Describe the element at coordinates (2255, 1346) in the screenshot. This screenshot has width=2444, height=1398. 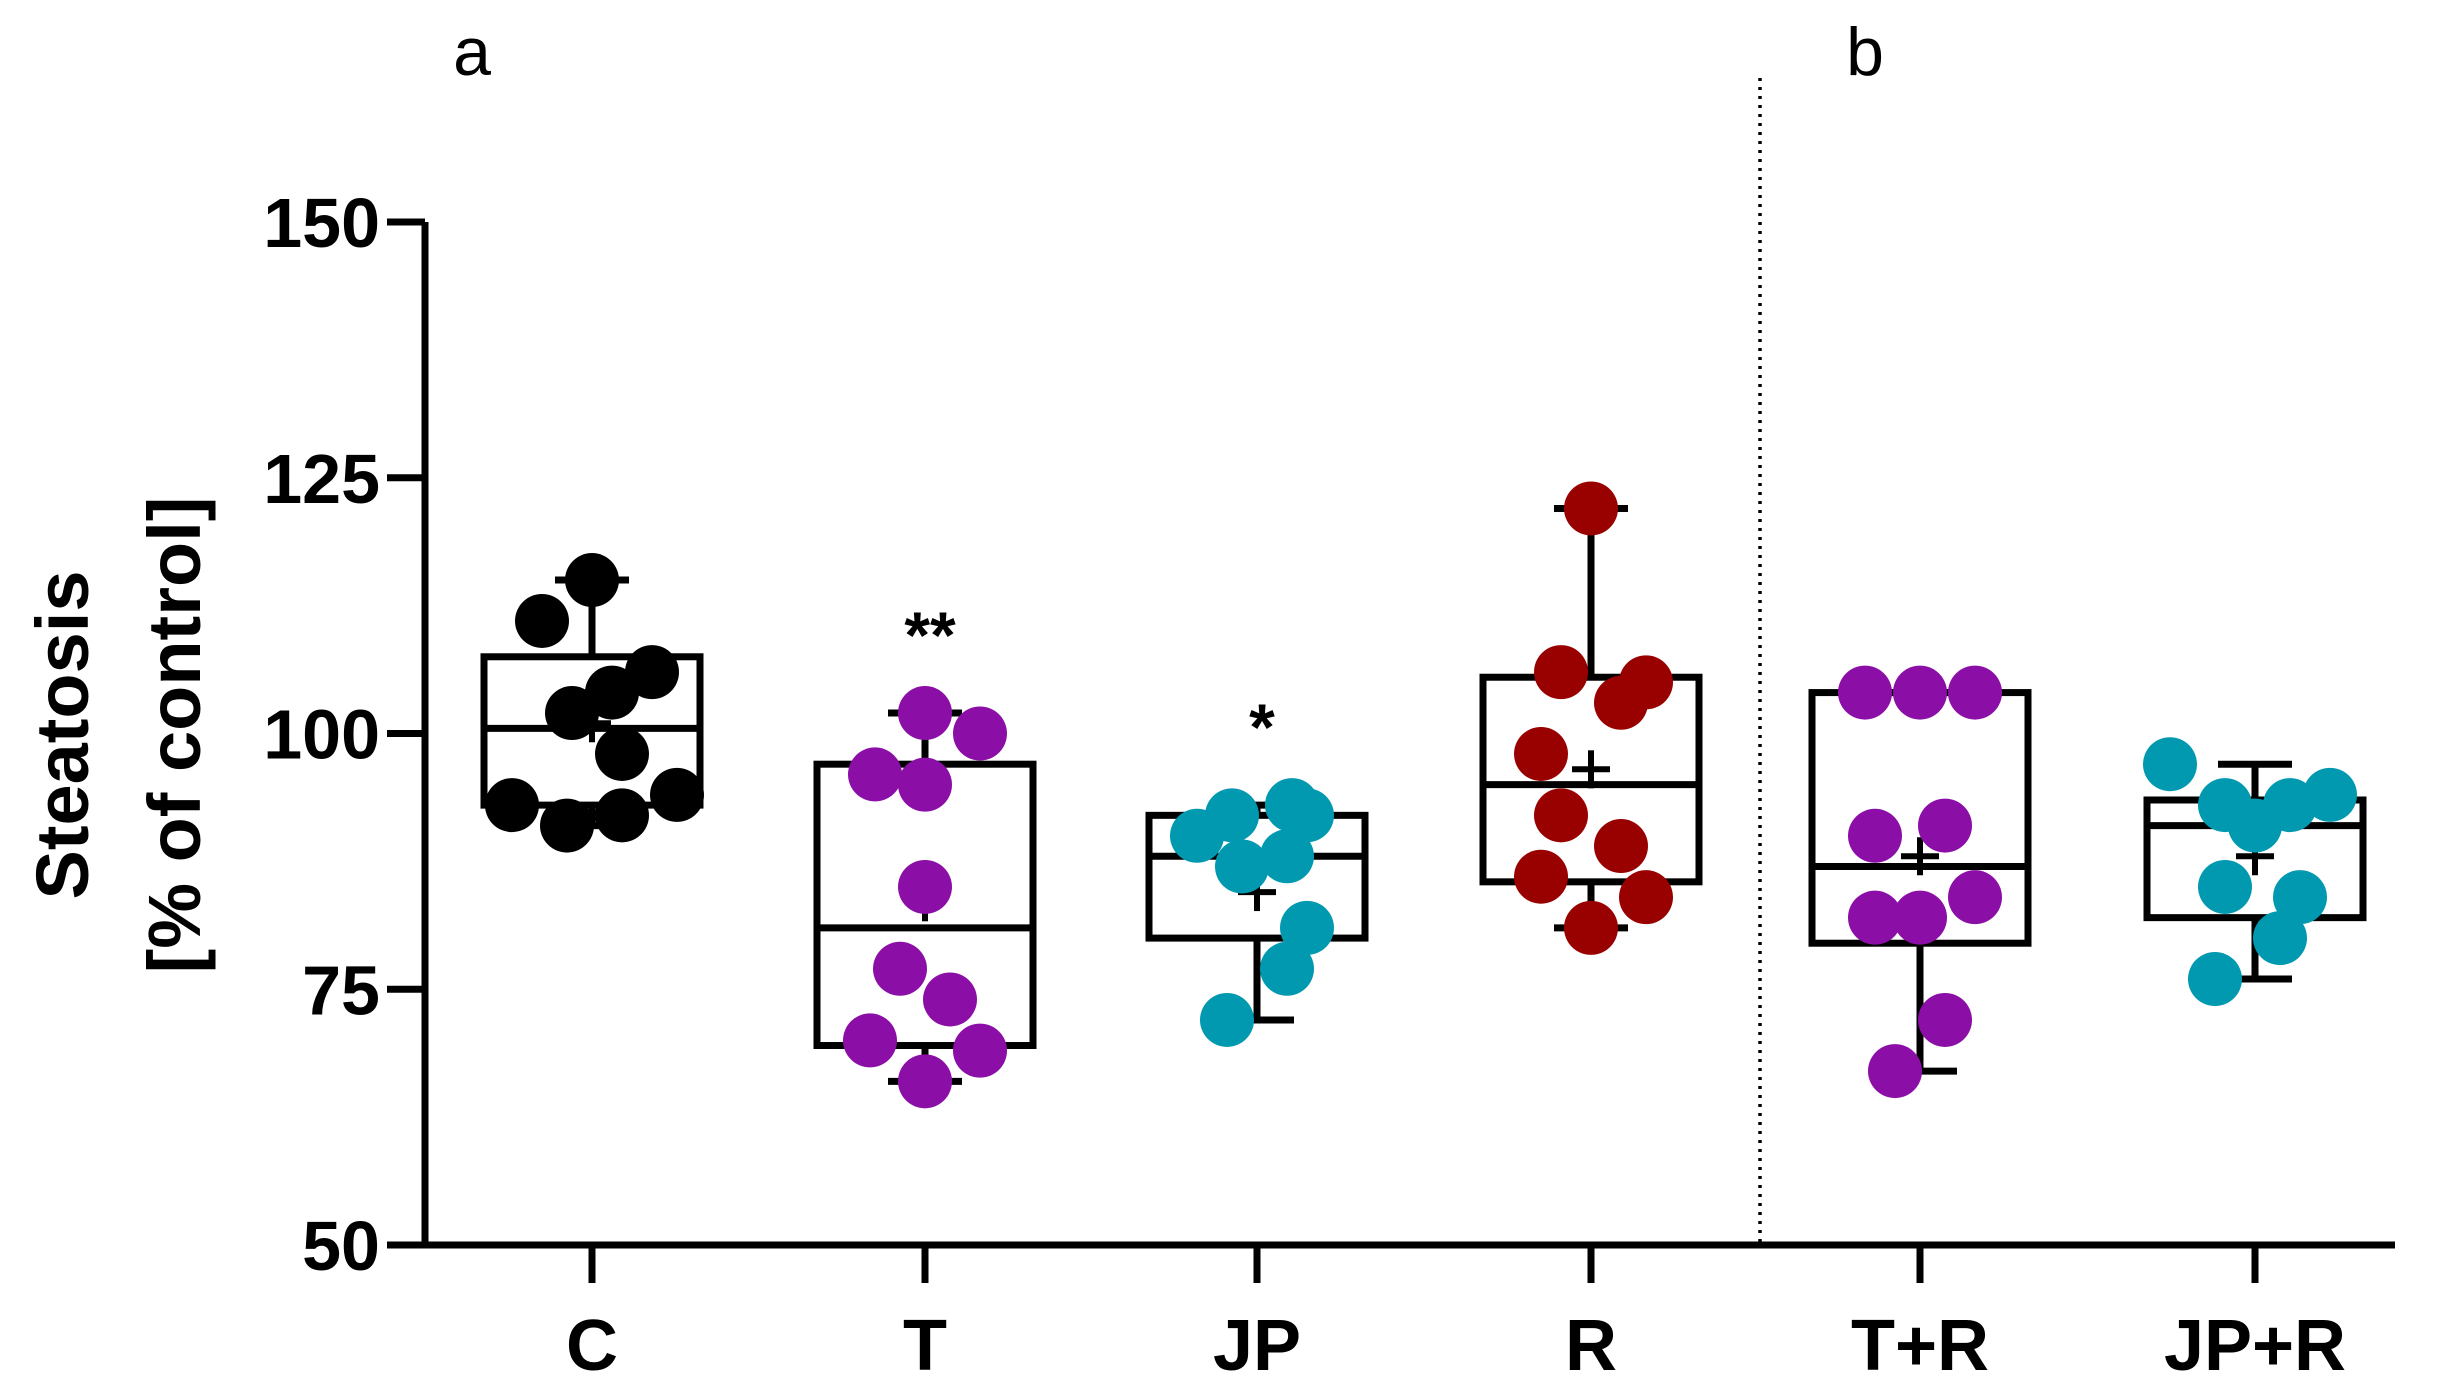
I see `x-category-label-jp-plus-r: JP+R` at that location.